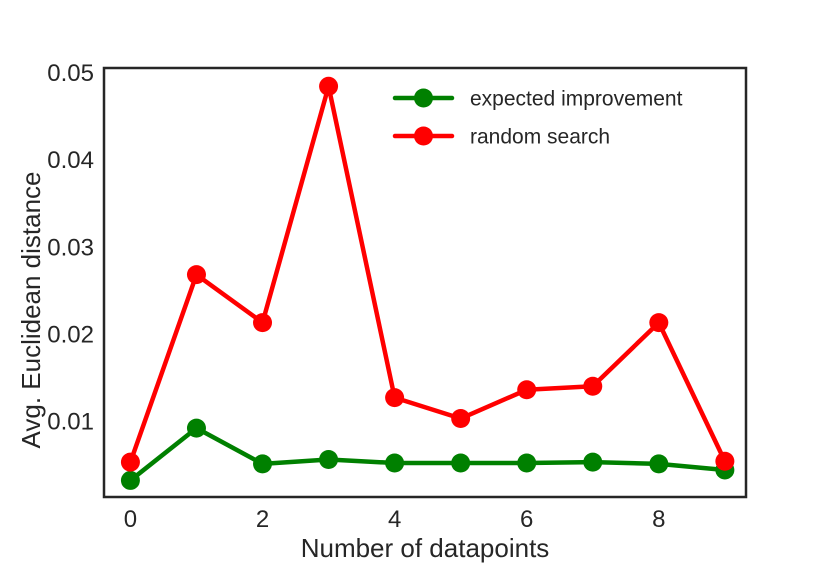 Image resolution: width=830 pixels, height=571 pixels. I want to click on x-tick-label-4: 4, so click(394, 519).